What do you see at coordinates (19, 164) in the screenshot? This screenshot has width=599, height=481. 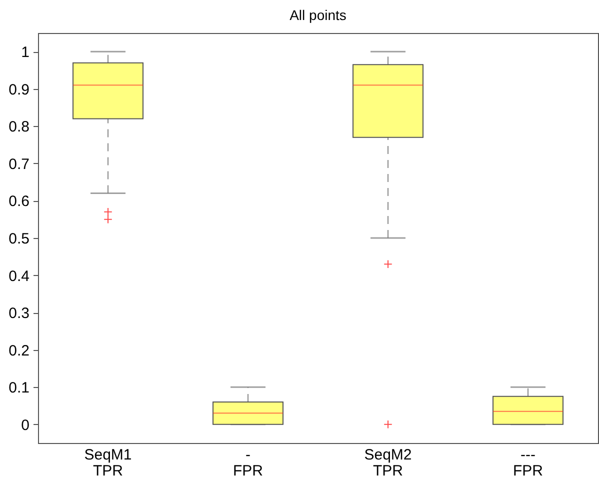 I see `y-tick-label: 0.7` at bounding box center [19, 164].